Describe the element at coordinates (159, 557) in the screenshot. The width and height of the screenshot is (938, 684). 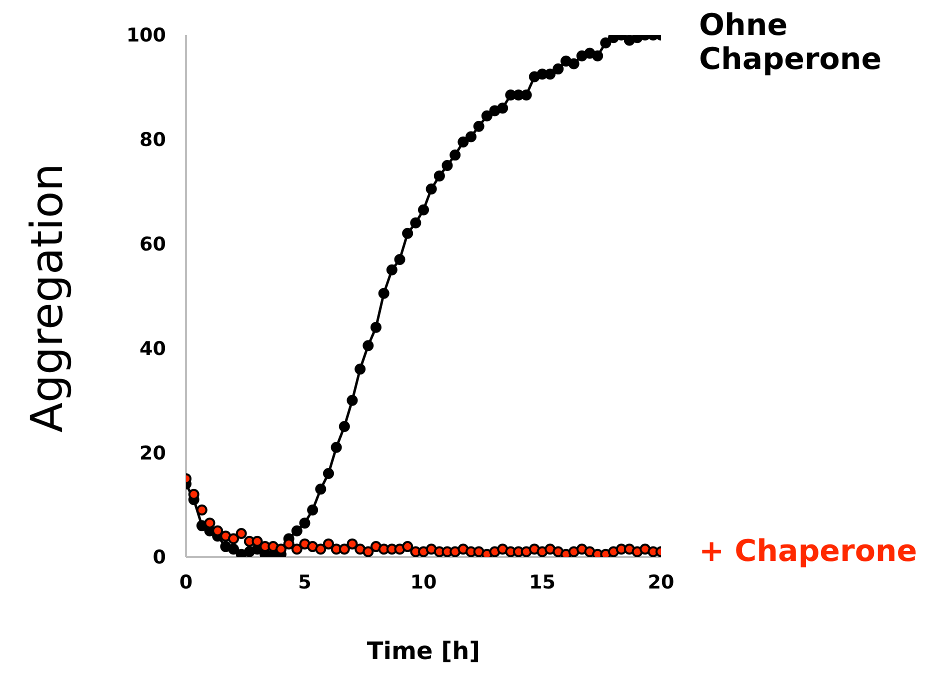
I see `y-tick-label: 0` at that location.